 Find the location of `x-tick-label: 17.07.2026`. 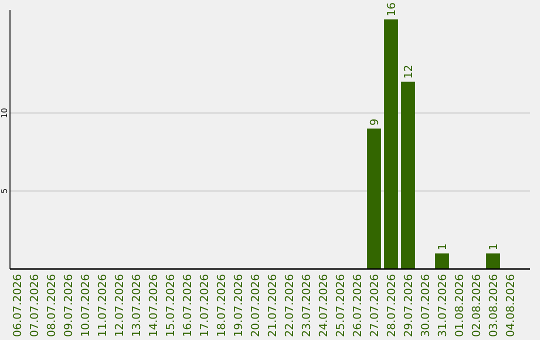

x-tick-label: 17.07.2026 is located at coordinates (204, 305).